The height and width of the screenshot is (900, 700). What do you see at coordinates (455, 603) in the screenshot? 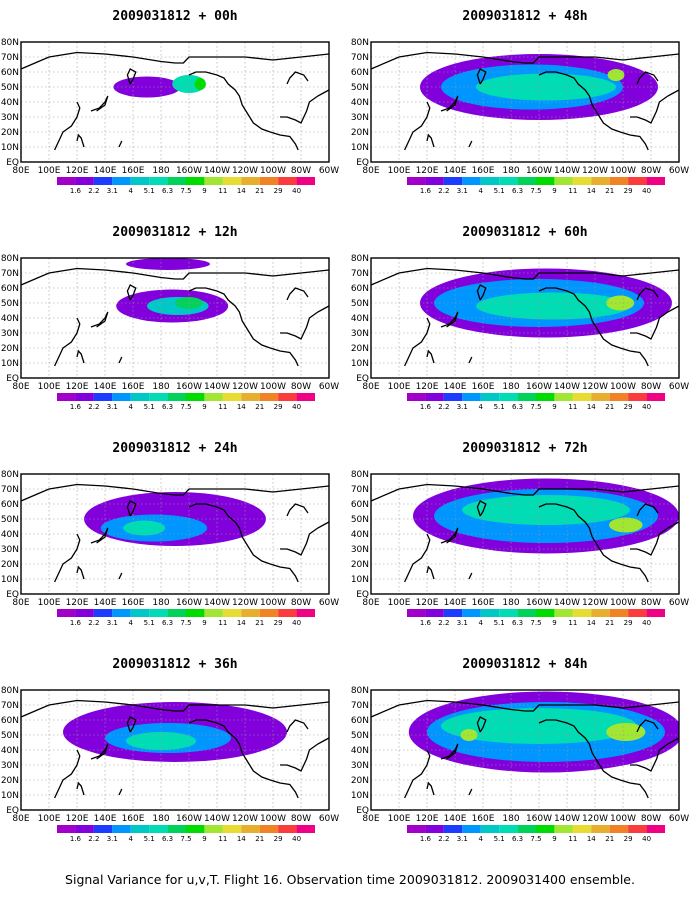
I see `x-tick-label: 140E` at bounding box center [455, 603].